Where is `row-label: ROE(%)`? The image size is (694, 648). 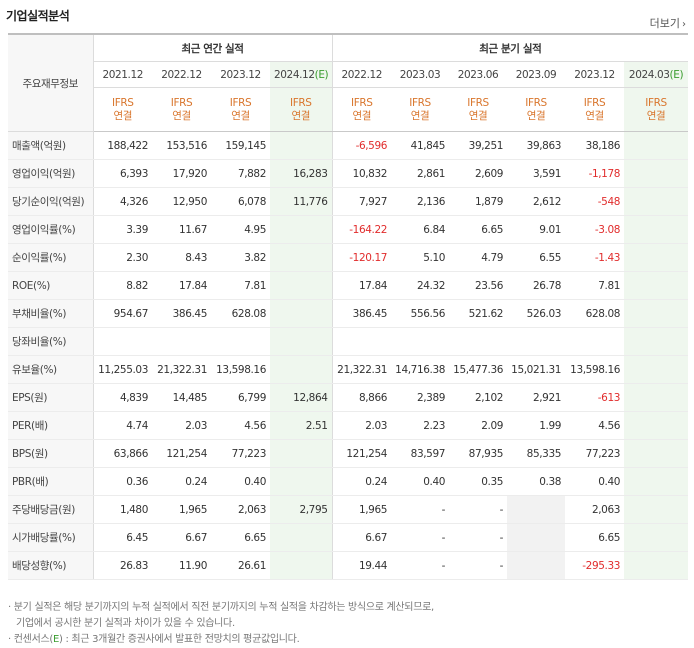
row-label: ROE(%) is located at coordinates (51, 285).